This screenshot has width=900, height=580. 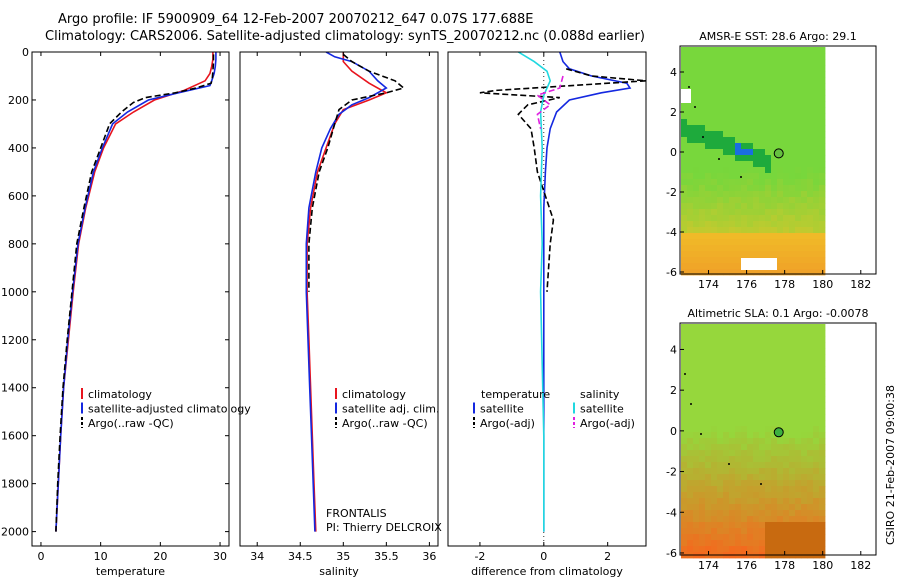 I want to click on sst-map-xtick-label: 180, so click(x=822, y=284).